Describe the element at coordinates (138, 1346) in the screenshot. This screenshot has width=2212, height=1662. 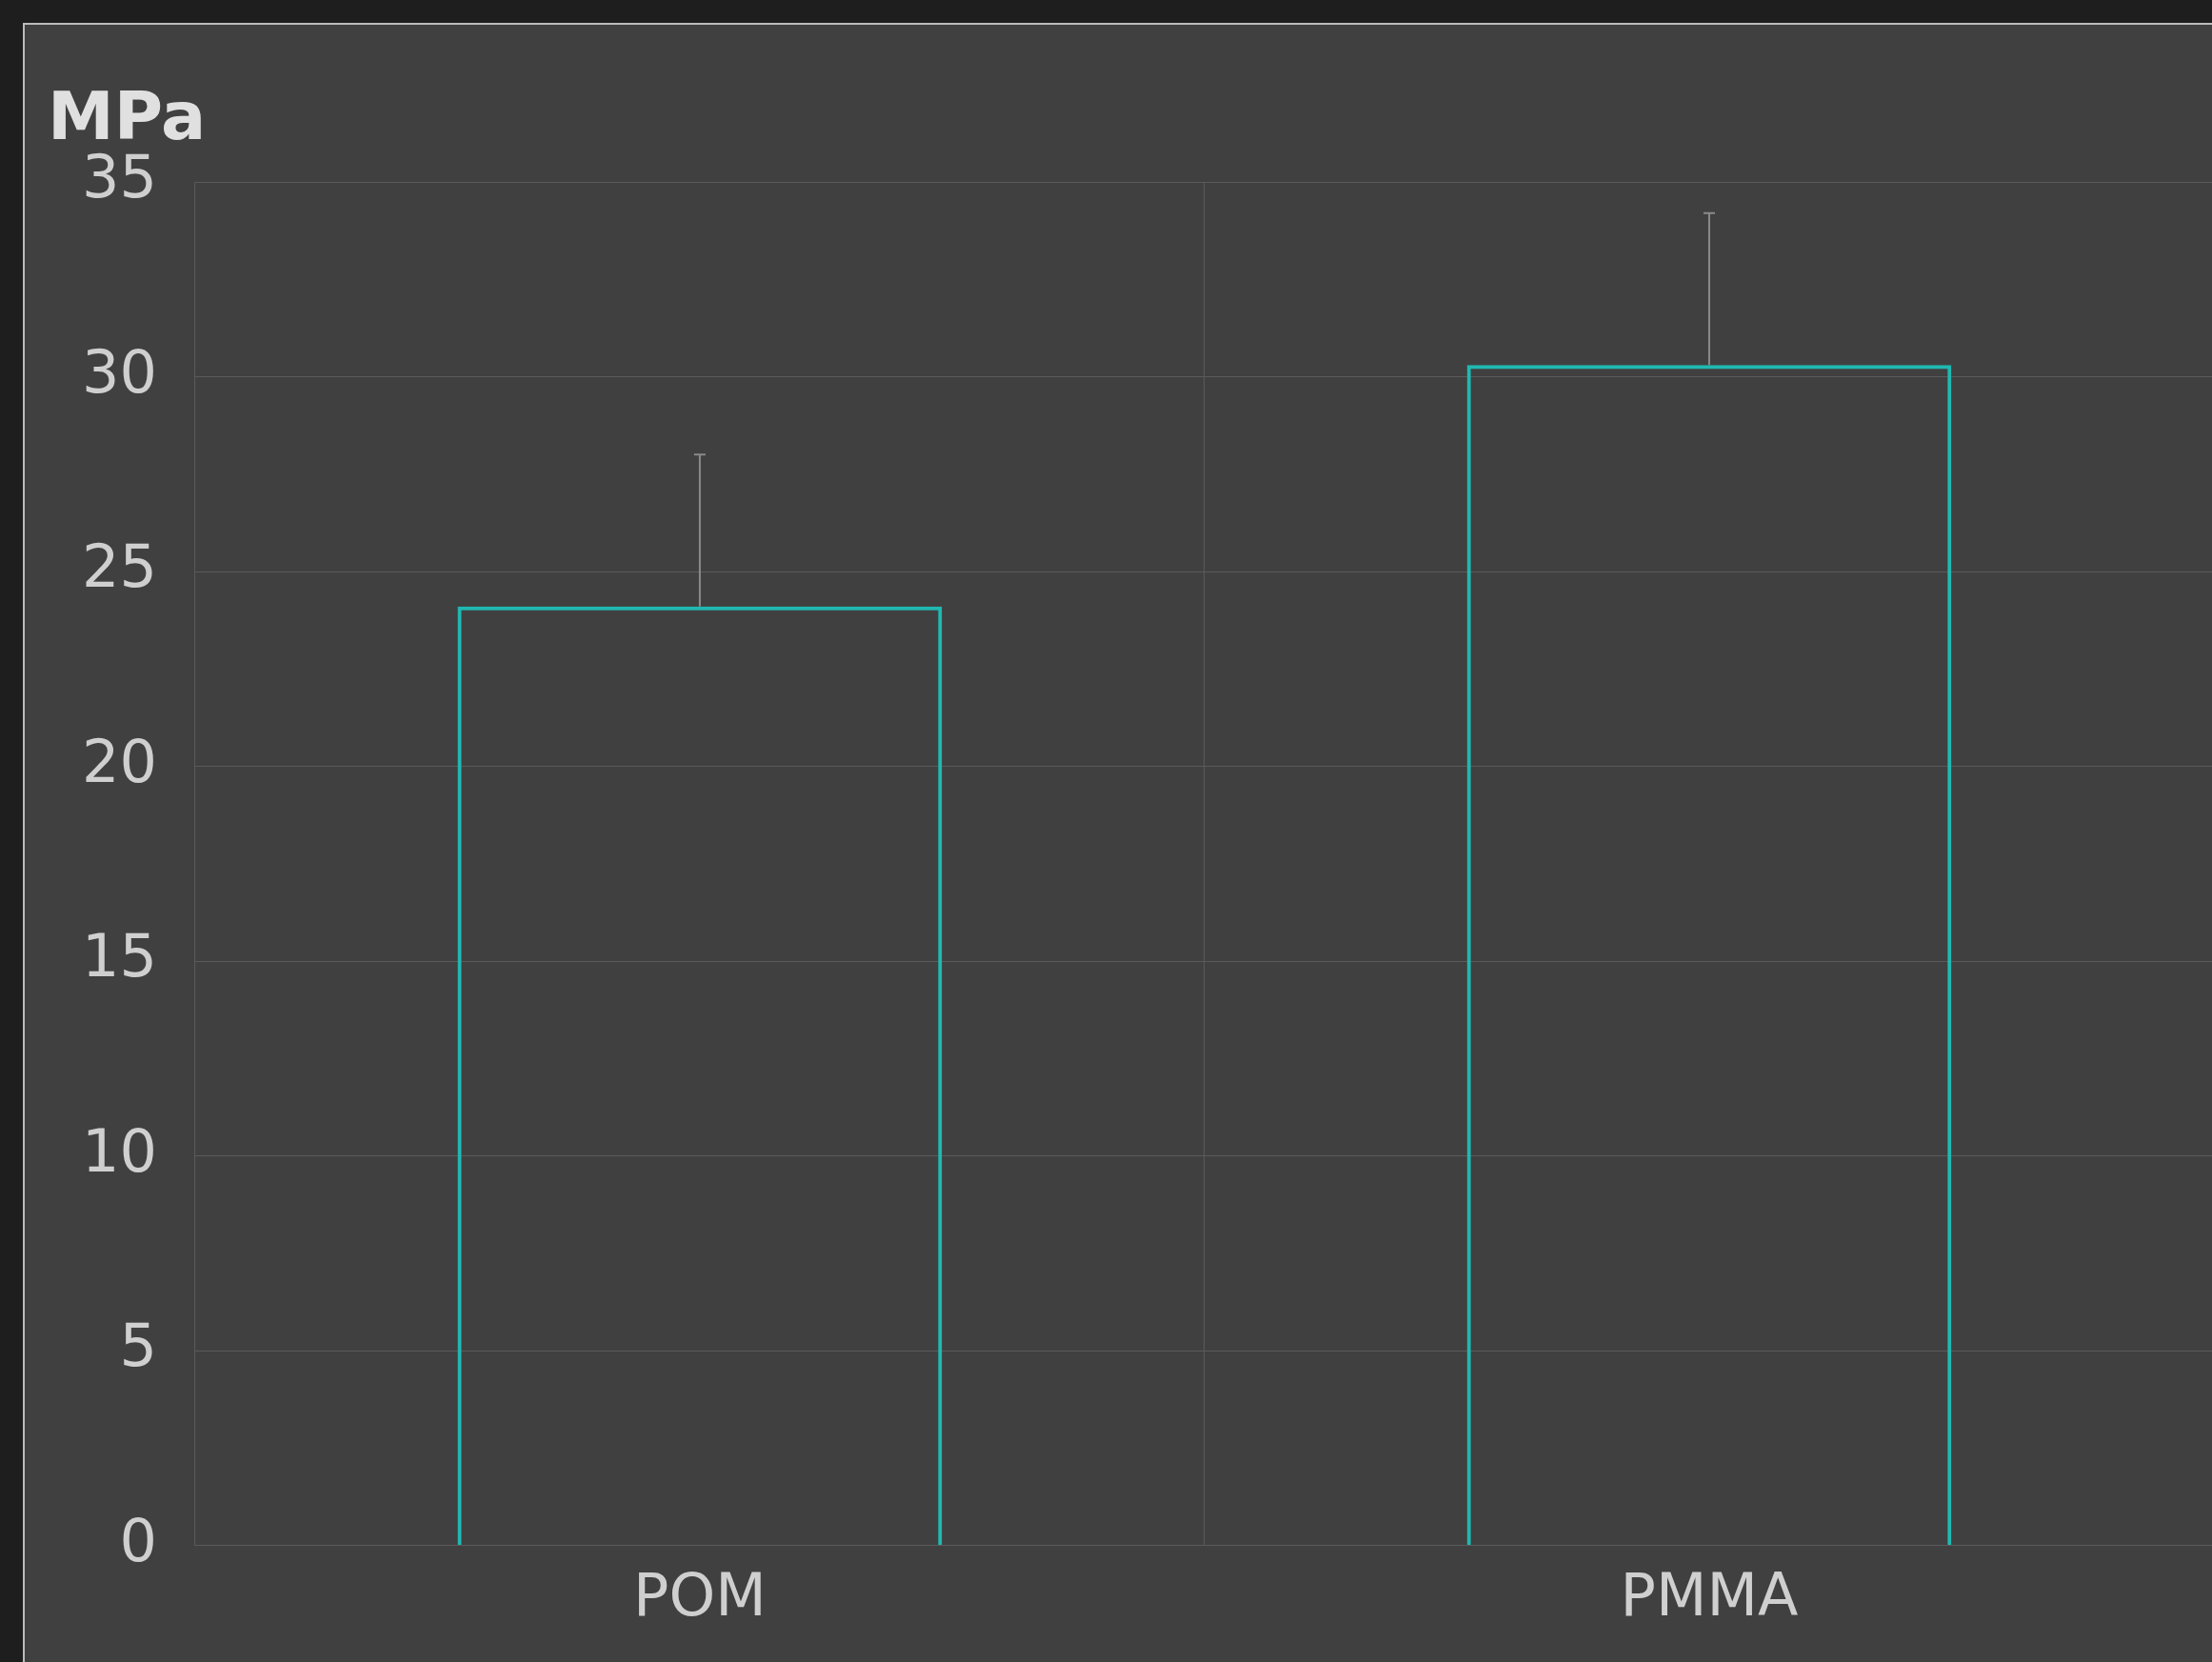
I see `y-tick-label: 5` at that location.